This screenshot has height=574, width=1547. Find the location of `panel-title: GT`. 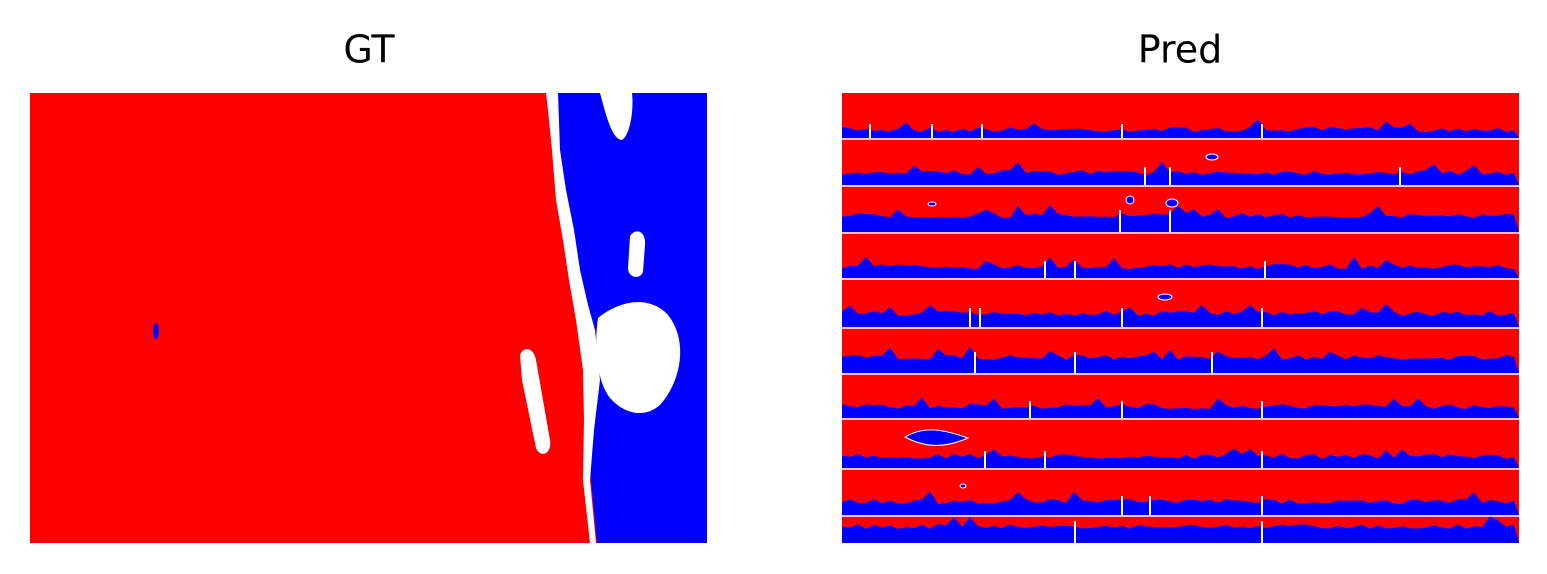

panel-title: GT is located at coordinates (369, 50).